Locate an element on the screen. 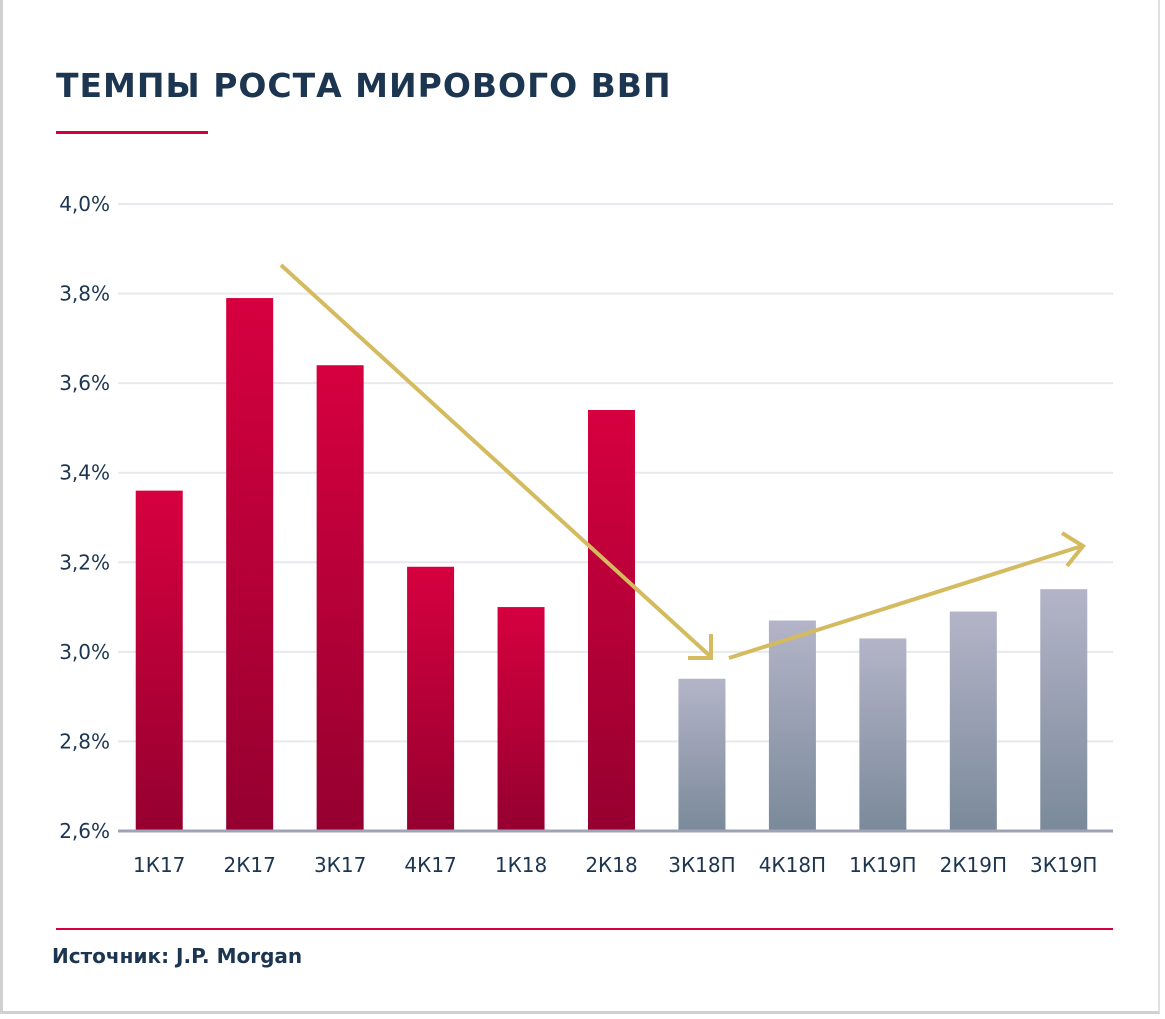 Image resolution: width=1165 pixels, height=1019 pixels. downtrend-arrowhead is located at coordinates (700, 647).